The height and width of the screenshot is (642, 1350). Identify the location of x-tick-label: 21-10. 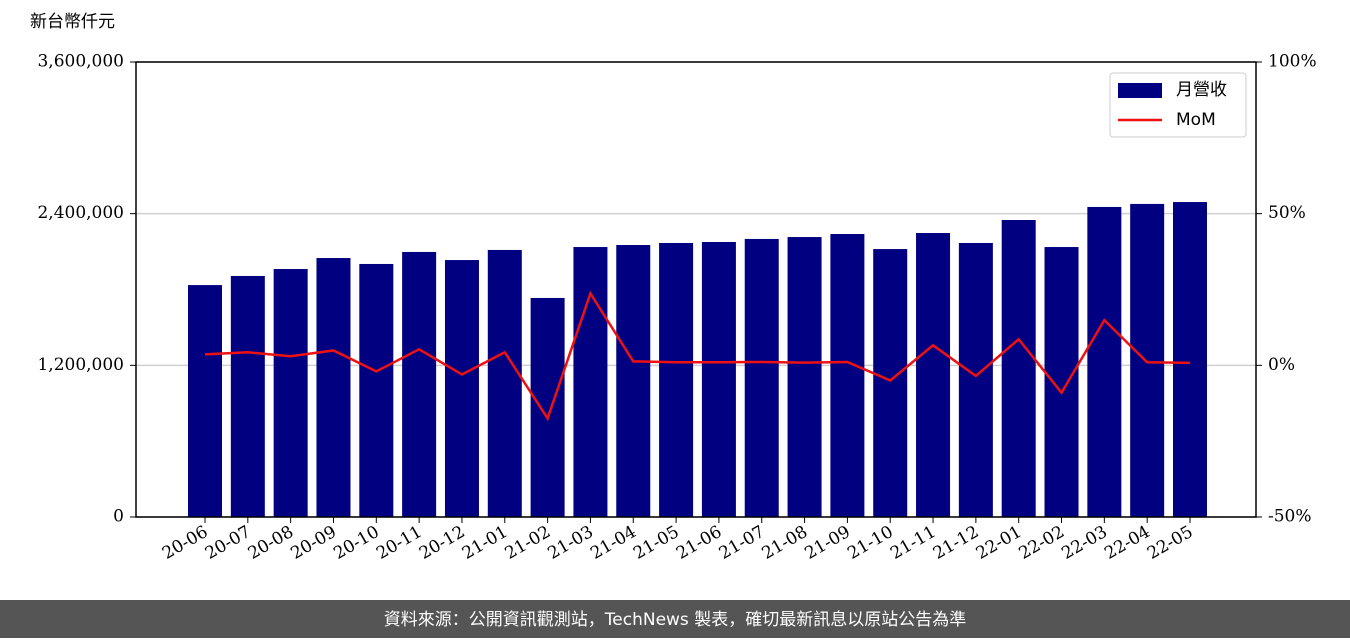
(870, 543).